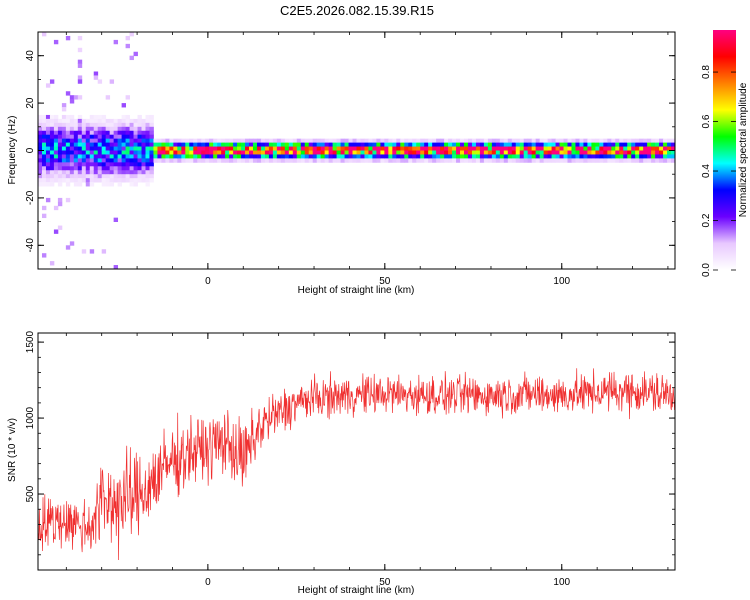 The height and width of the screenshot is (600, 750). What do you see at coordinates (385, 281) in the screenshot?
I see `spectrogram-xtick-label: 50` at bounding box center [385, 281].